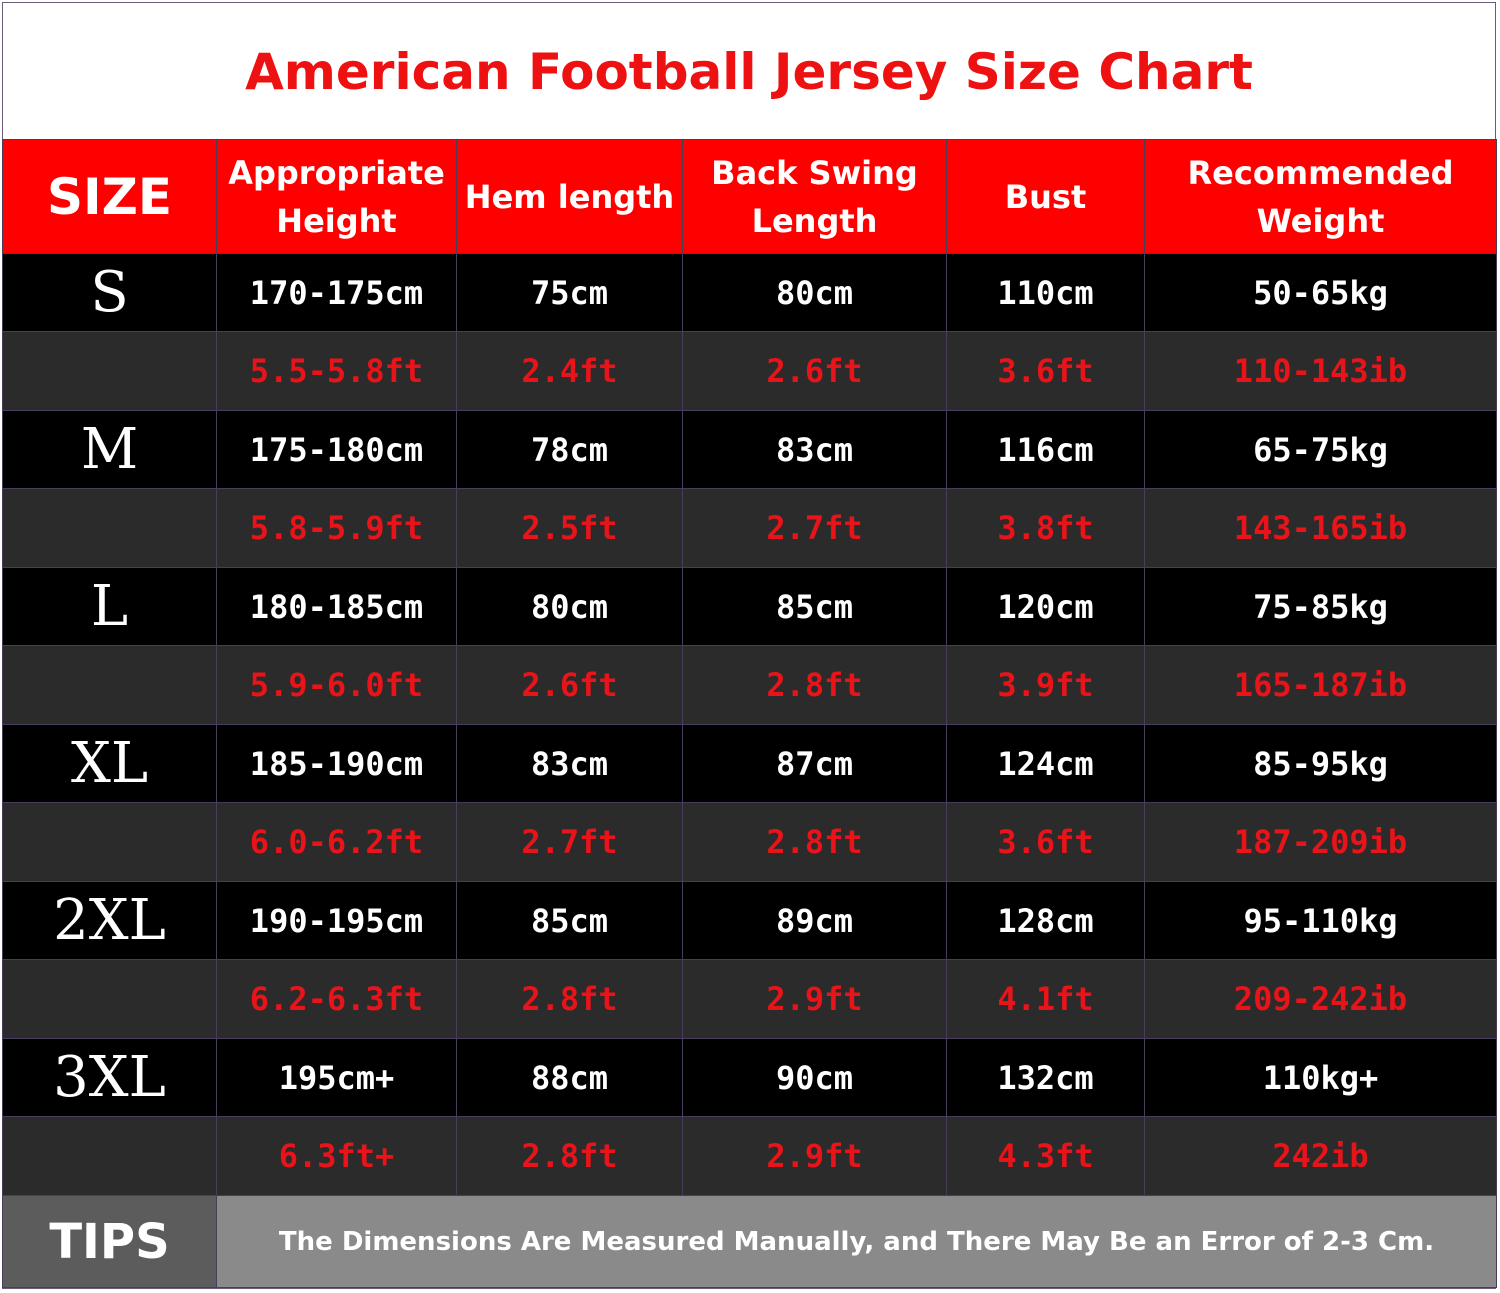 The width and height of the screenshot is (1500, 1293). Describe the element at coordinates (336, 220) in the screenshot. I see `header-height-line2: Height` at that location.